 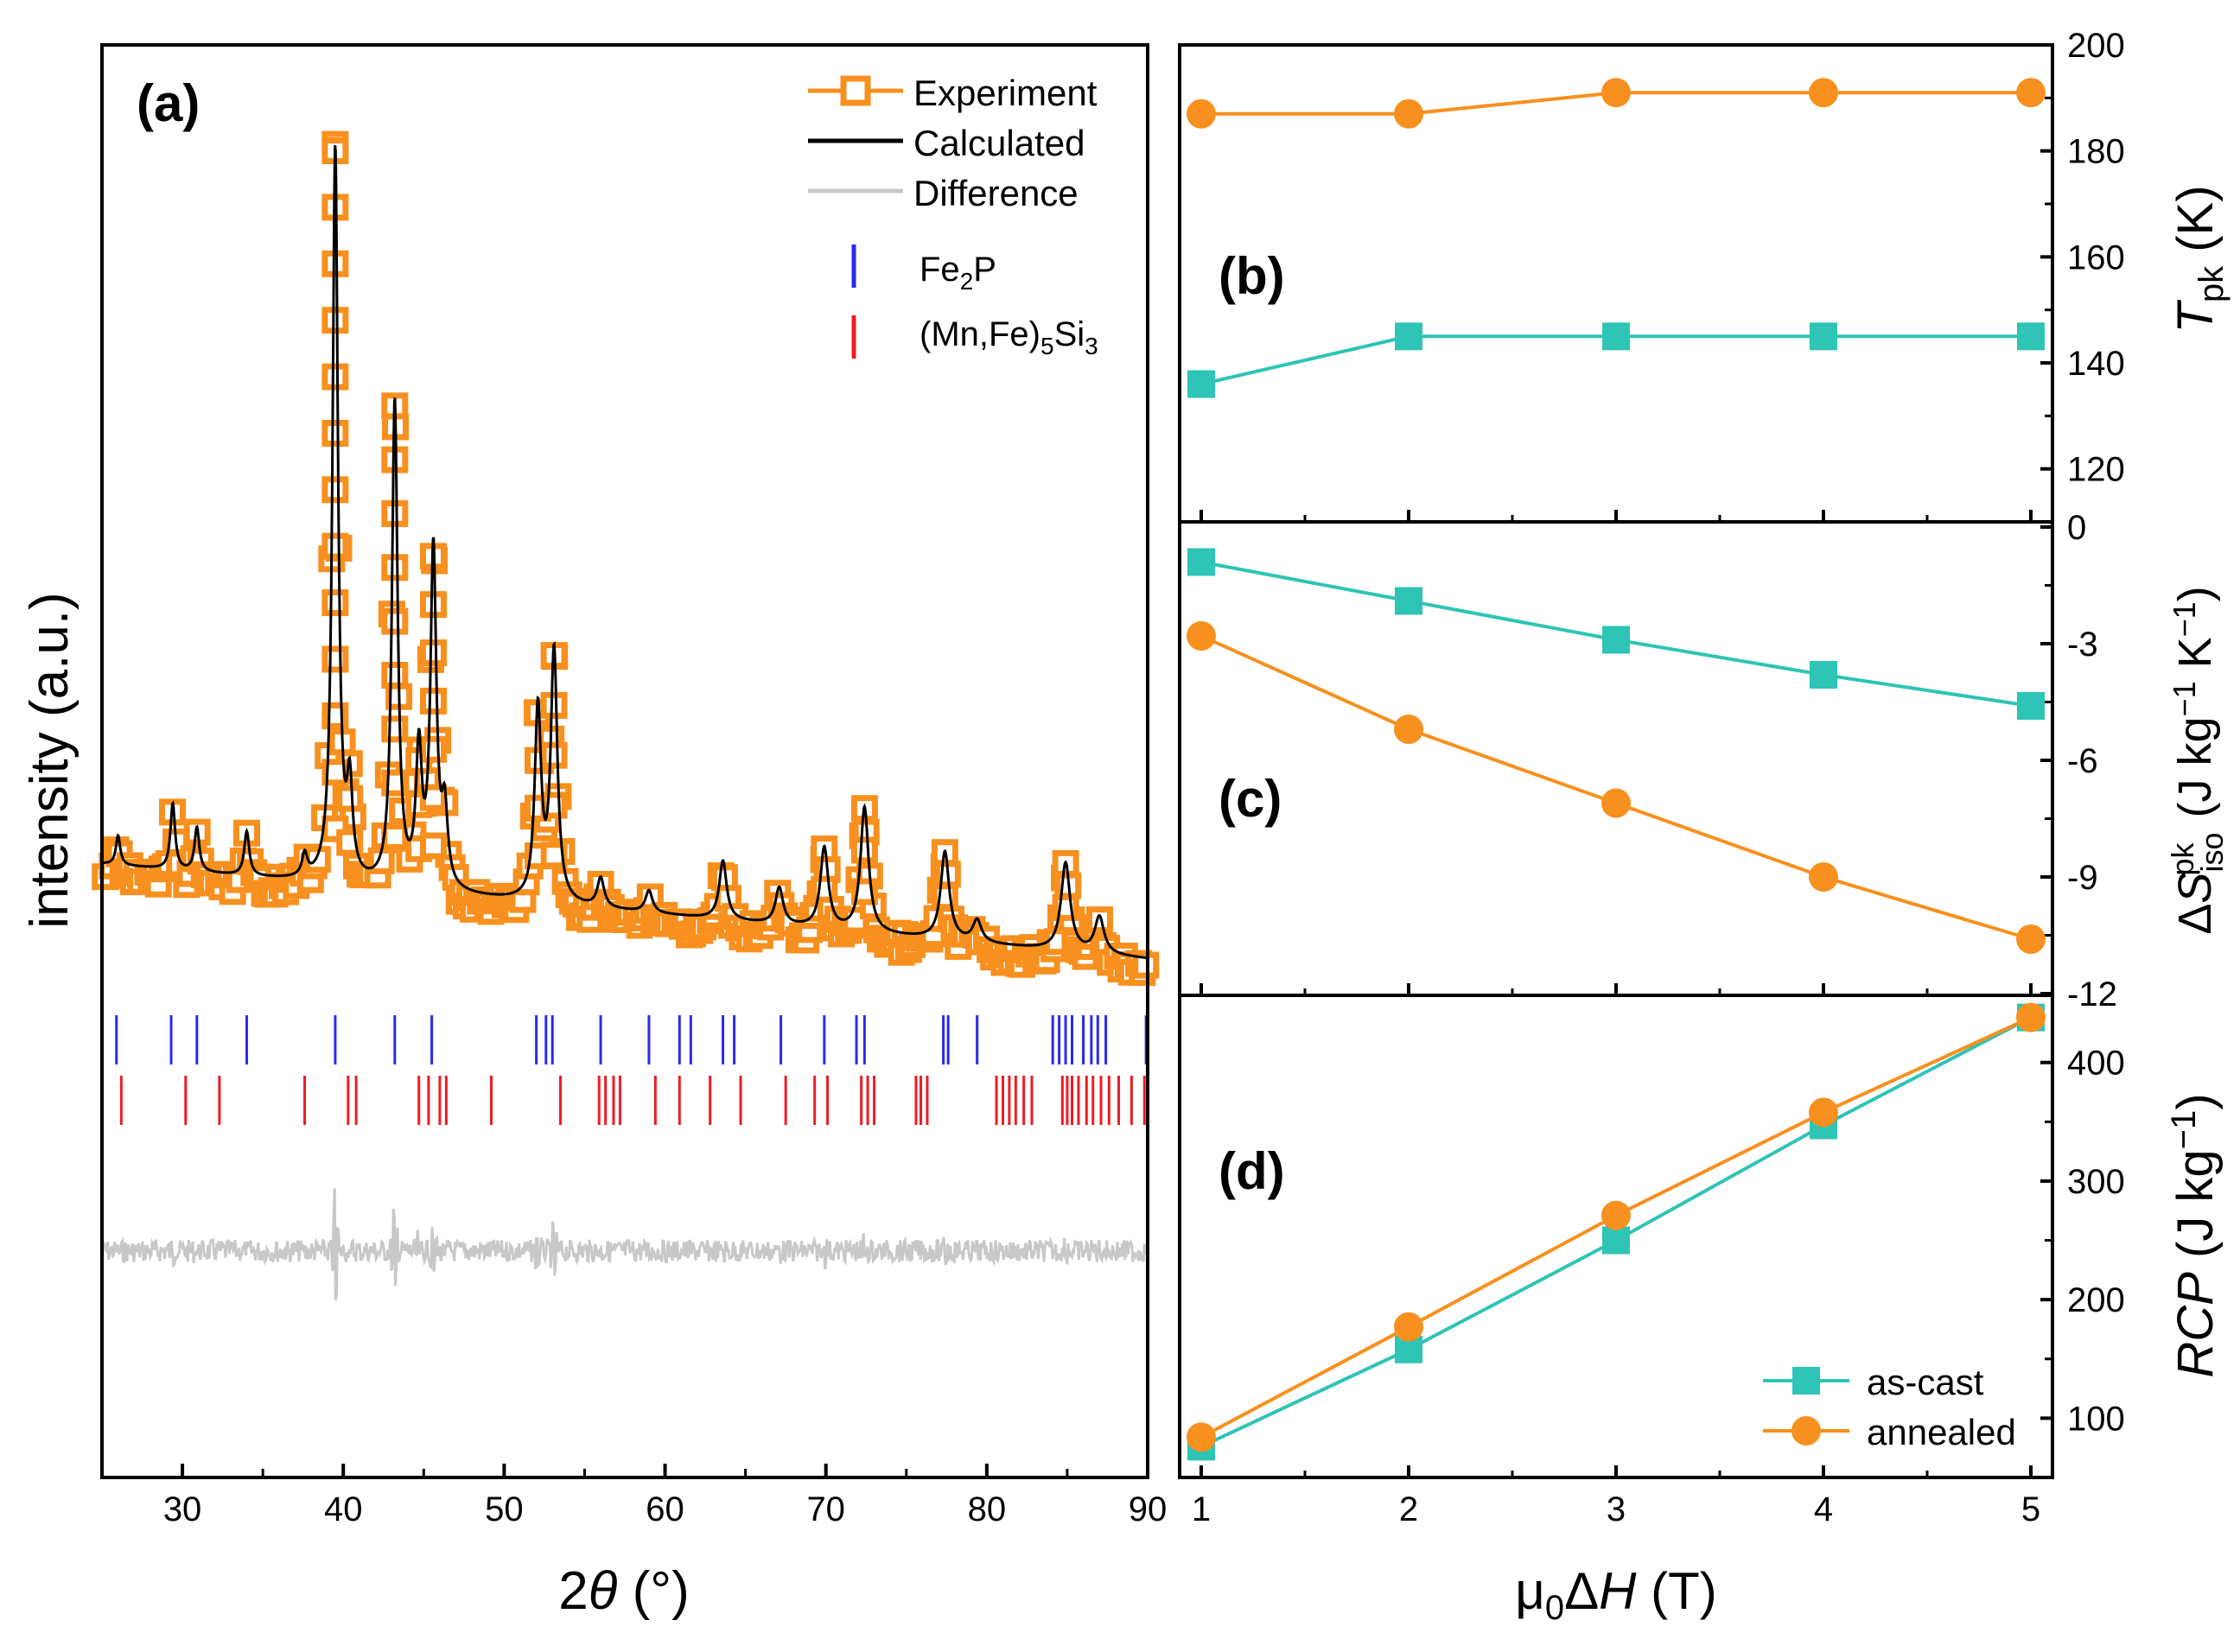 I want to click on rcp-series, so click(x=1616, y=1231).